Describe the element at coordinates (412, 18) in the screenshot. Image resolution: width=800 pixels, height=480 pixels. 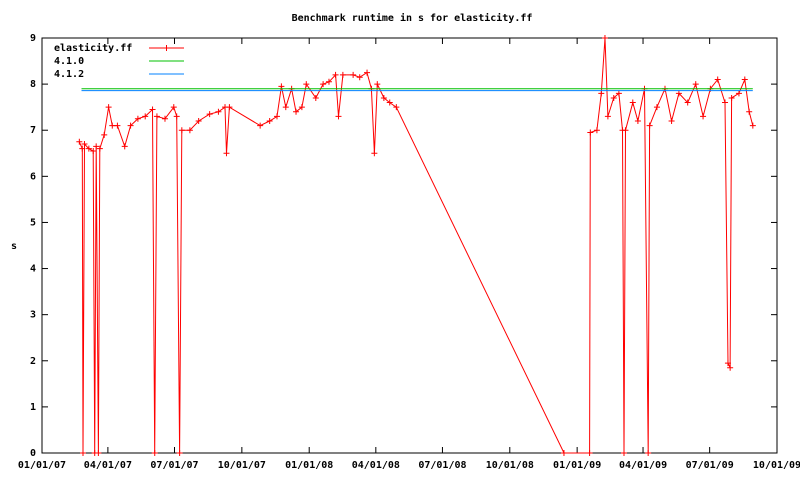
I see `chart-title: Benchmark runtime in s for elasticity.ff` at that location.